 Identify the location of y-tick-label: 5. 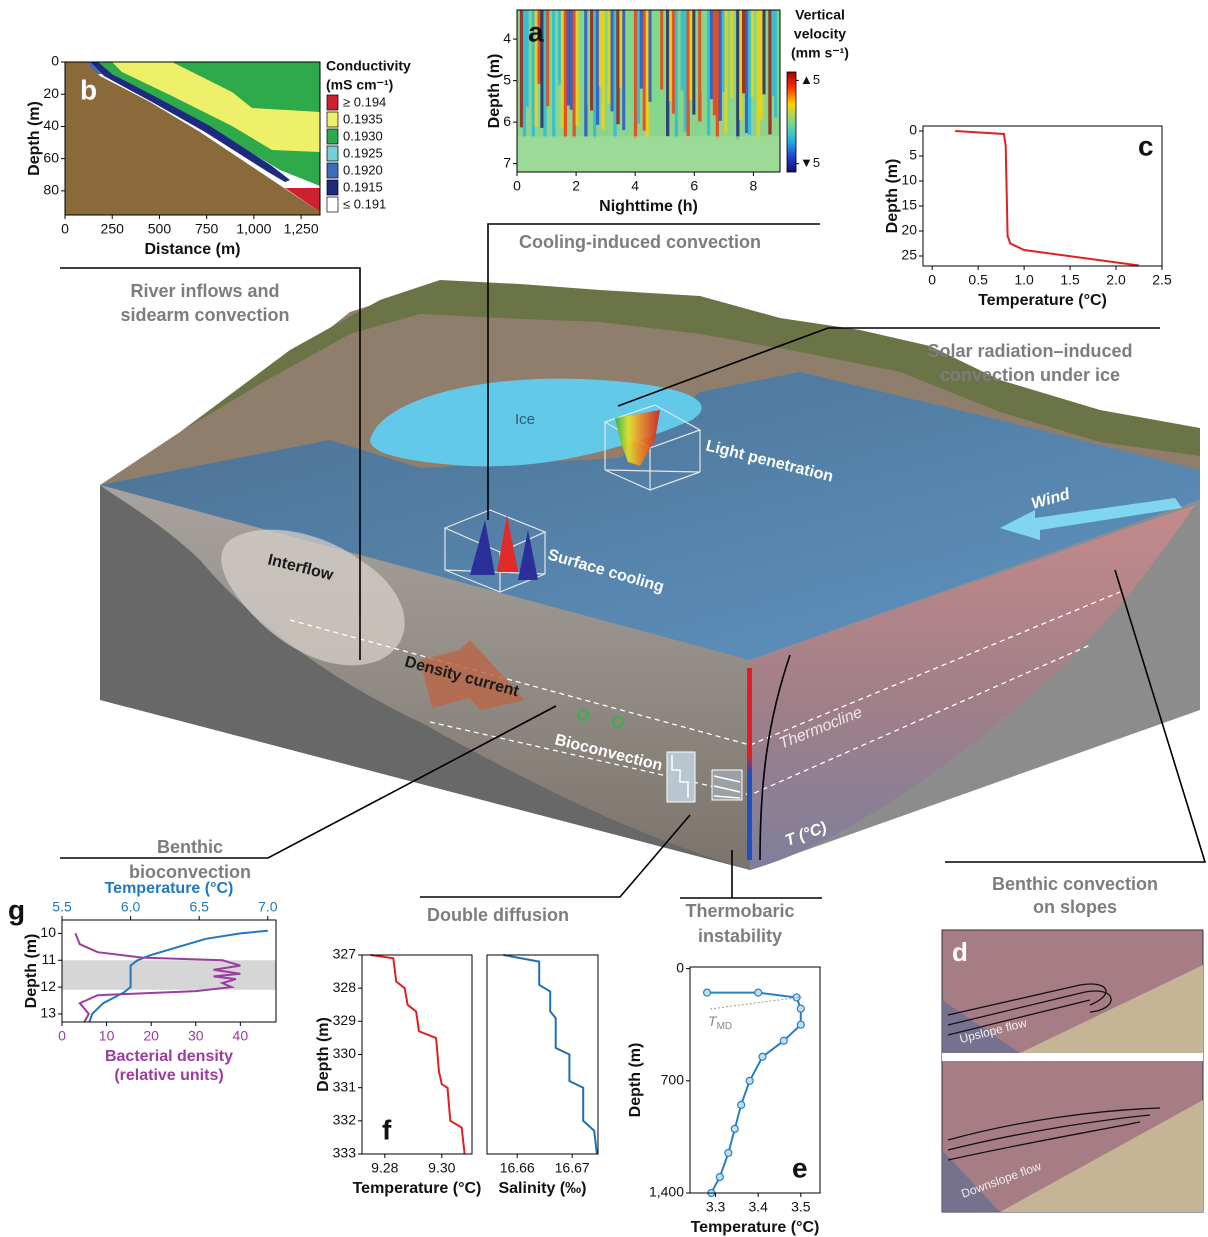
(913, 155).